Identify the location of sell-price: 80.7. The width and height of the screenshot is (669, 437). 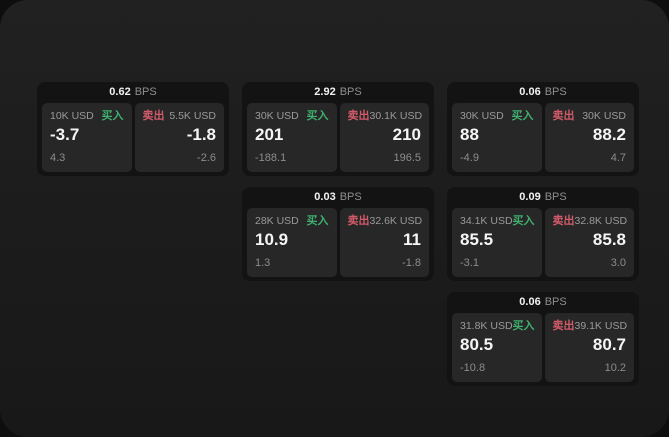
(609, 344).